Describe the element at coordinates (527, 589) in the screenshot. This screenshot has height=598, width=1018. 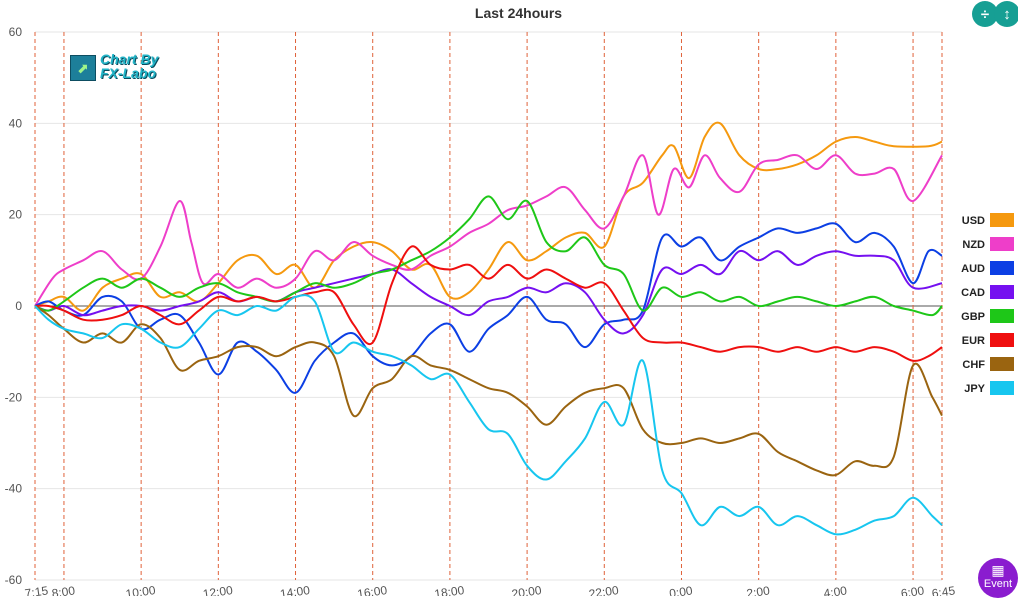
I see `x-tick-label: 20:00` at that location.